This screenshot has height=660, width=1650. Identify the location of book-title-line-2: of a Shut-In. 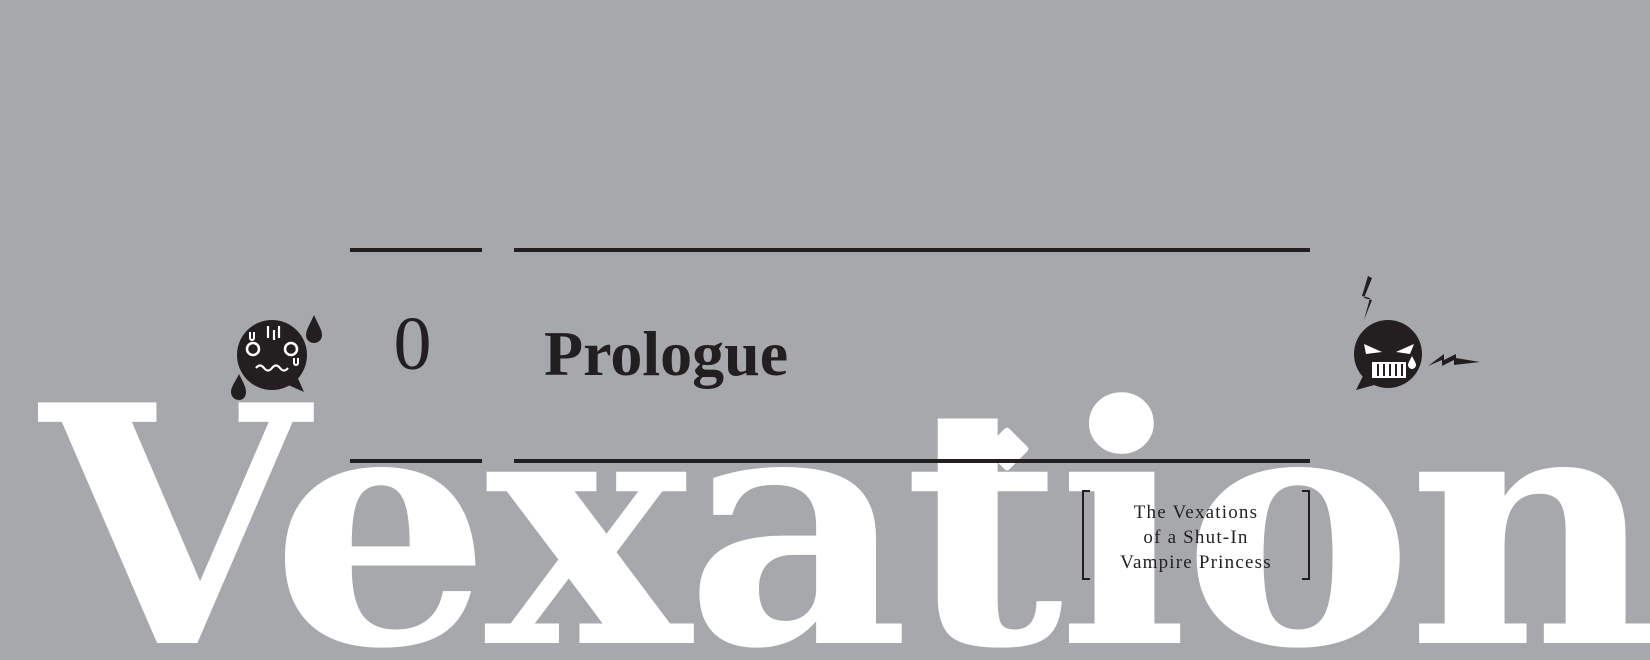
(1196, 537).